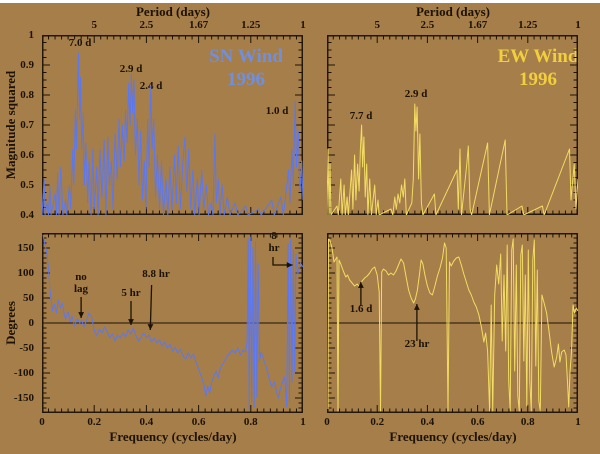 The height and width of the screenshot is (454, 600). Describe the element at coordinates (300, 1) in the screenshot. I see `top-border-strip` at that location.